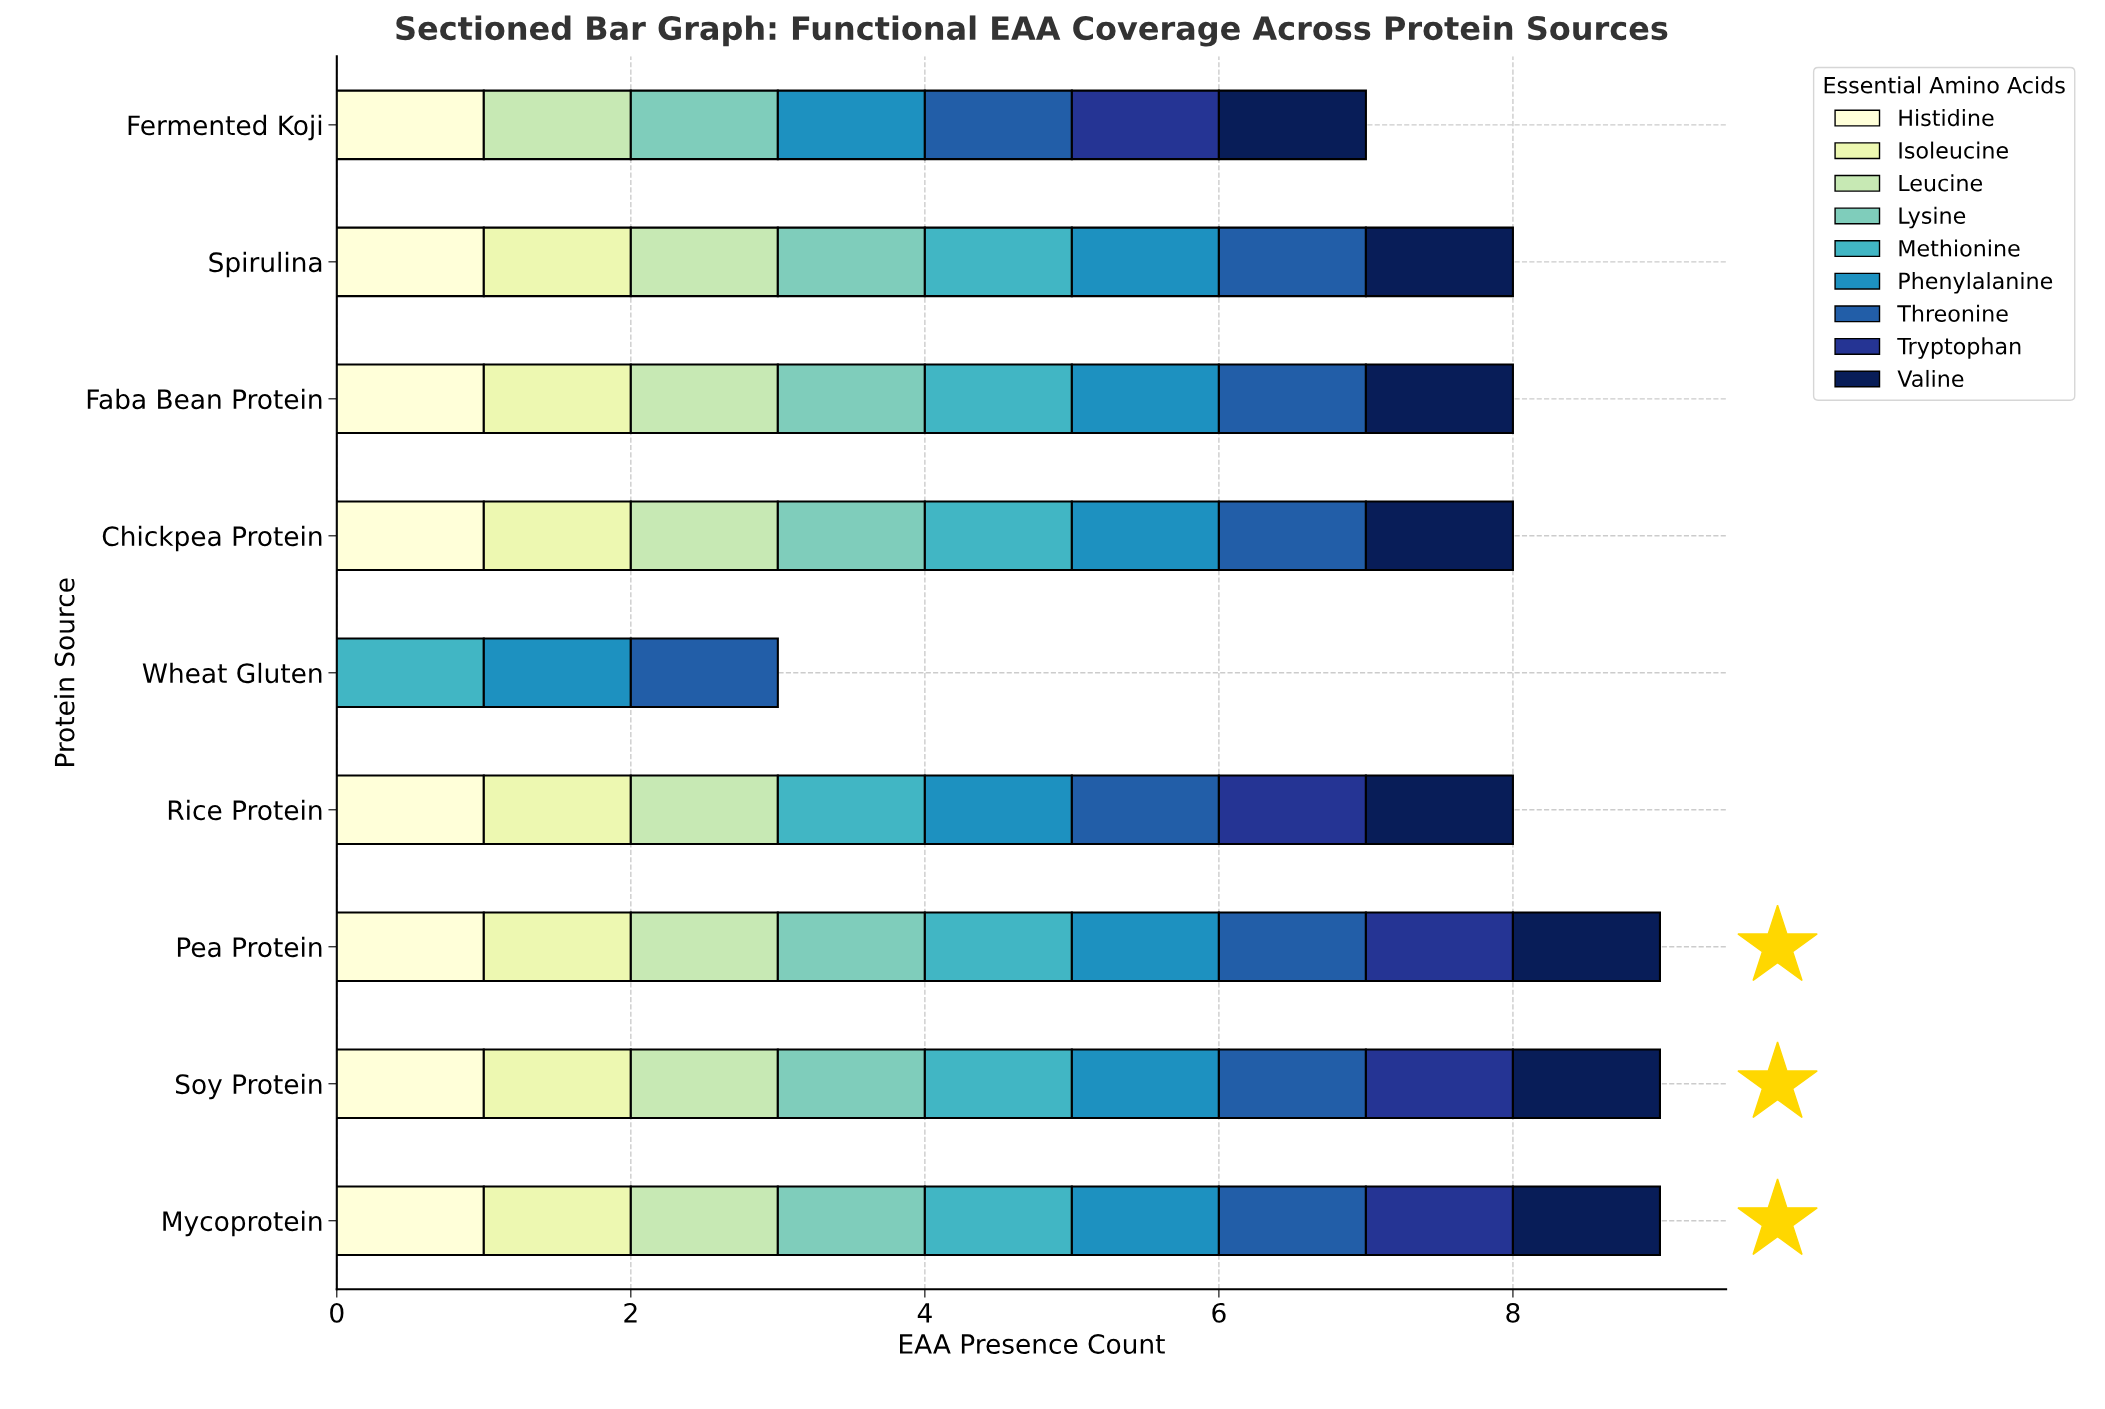 The height and width of the screenshot is (1409, 2105). I want to click on y-tick-label: Faba Bean Protein, so click(204, 399).